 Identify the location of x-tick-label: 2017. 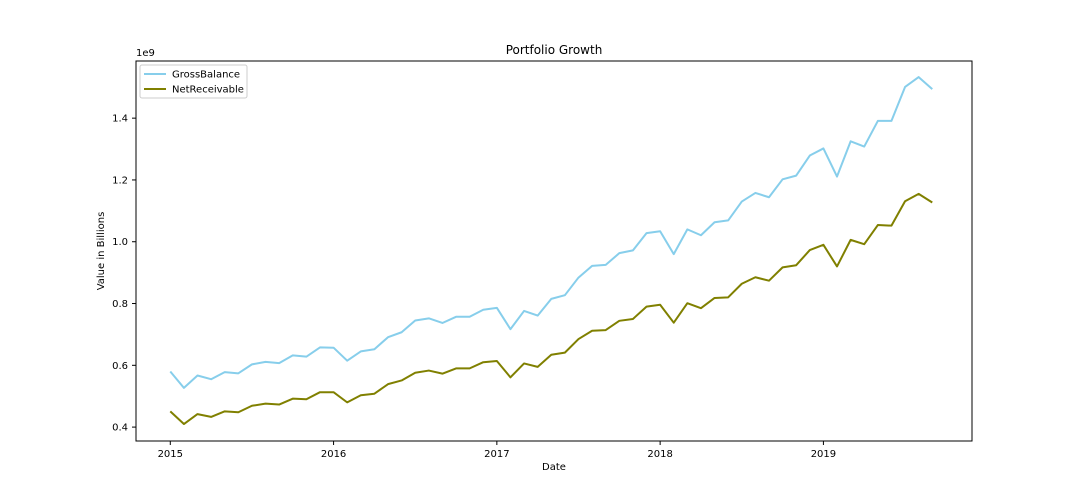
(496, 454).